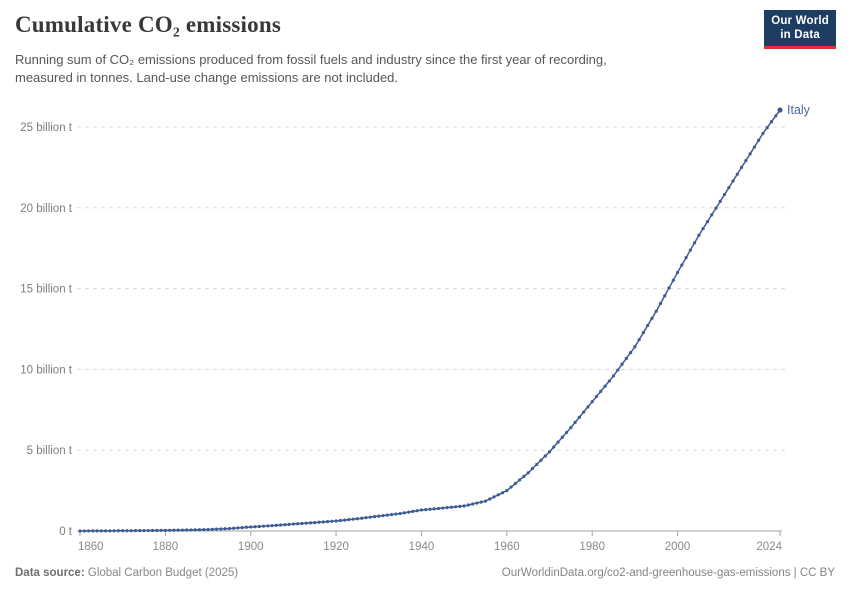 The image size is (850, 600). Describe the element at coordinates (46, 209) in the screenshot. I see `y-axis-tick-label: 20 billion t` at that location.